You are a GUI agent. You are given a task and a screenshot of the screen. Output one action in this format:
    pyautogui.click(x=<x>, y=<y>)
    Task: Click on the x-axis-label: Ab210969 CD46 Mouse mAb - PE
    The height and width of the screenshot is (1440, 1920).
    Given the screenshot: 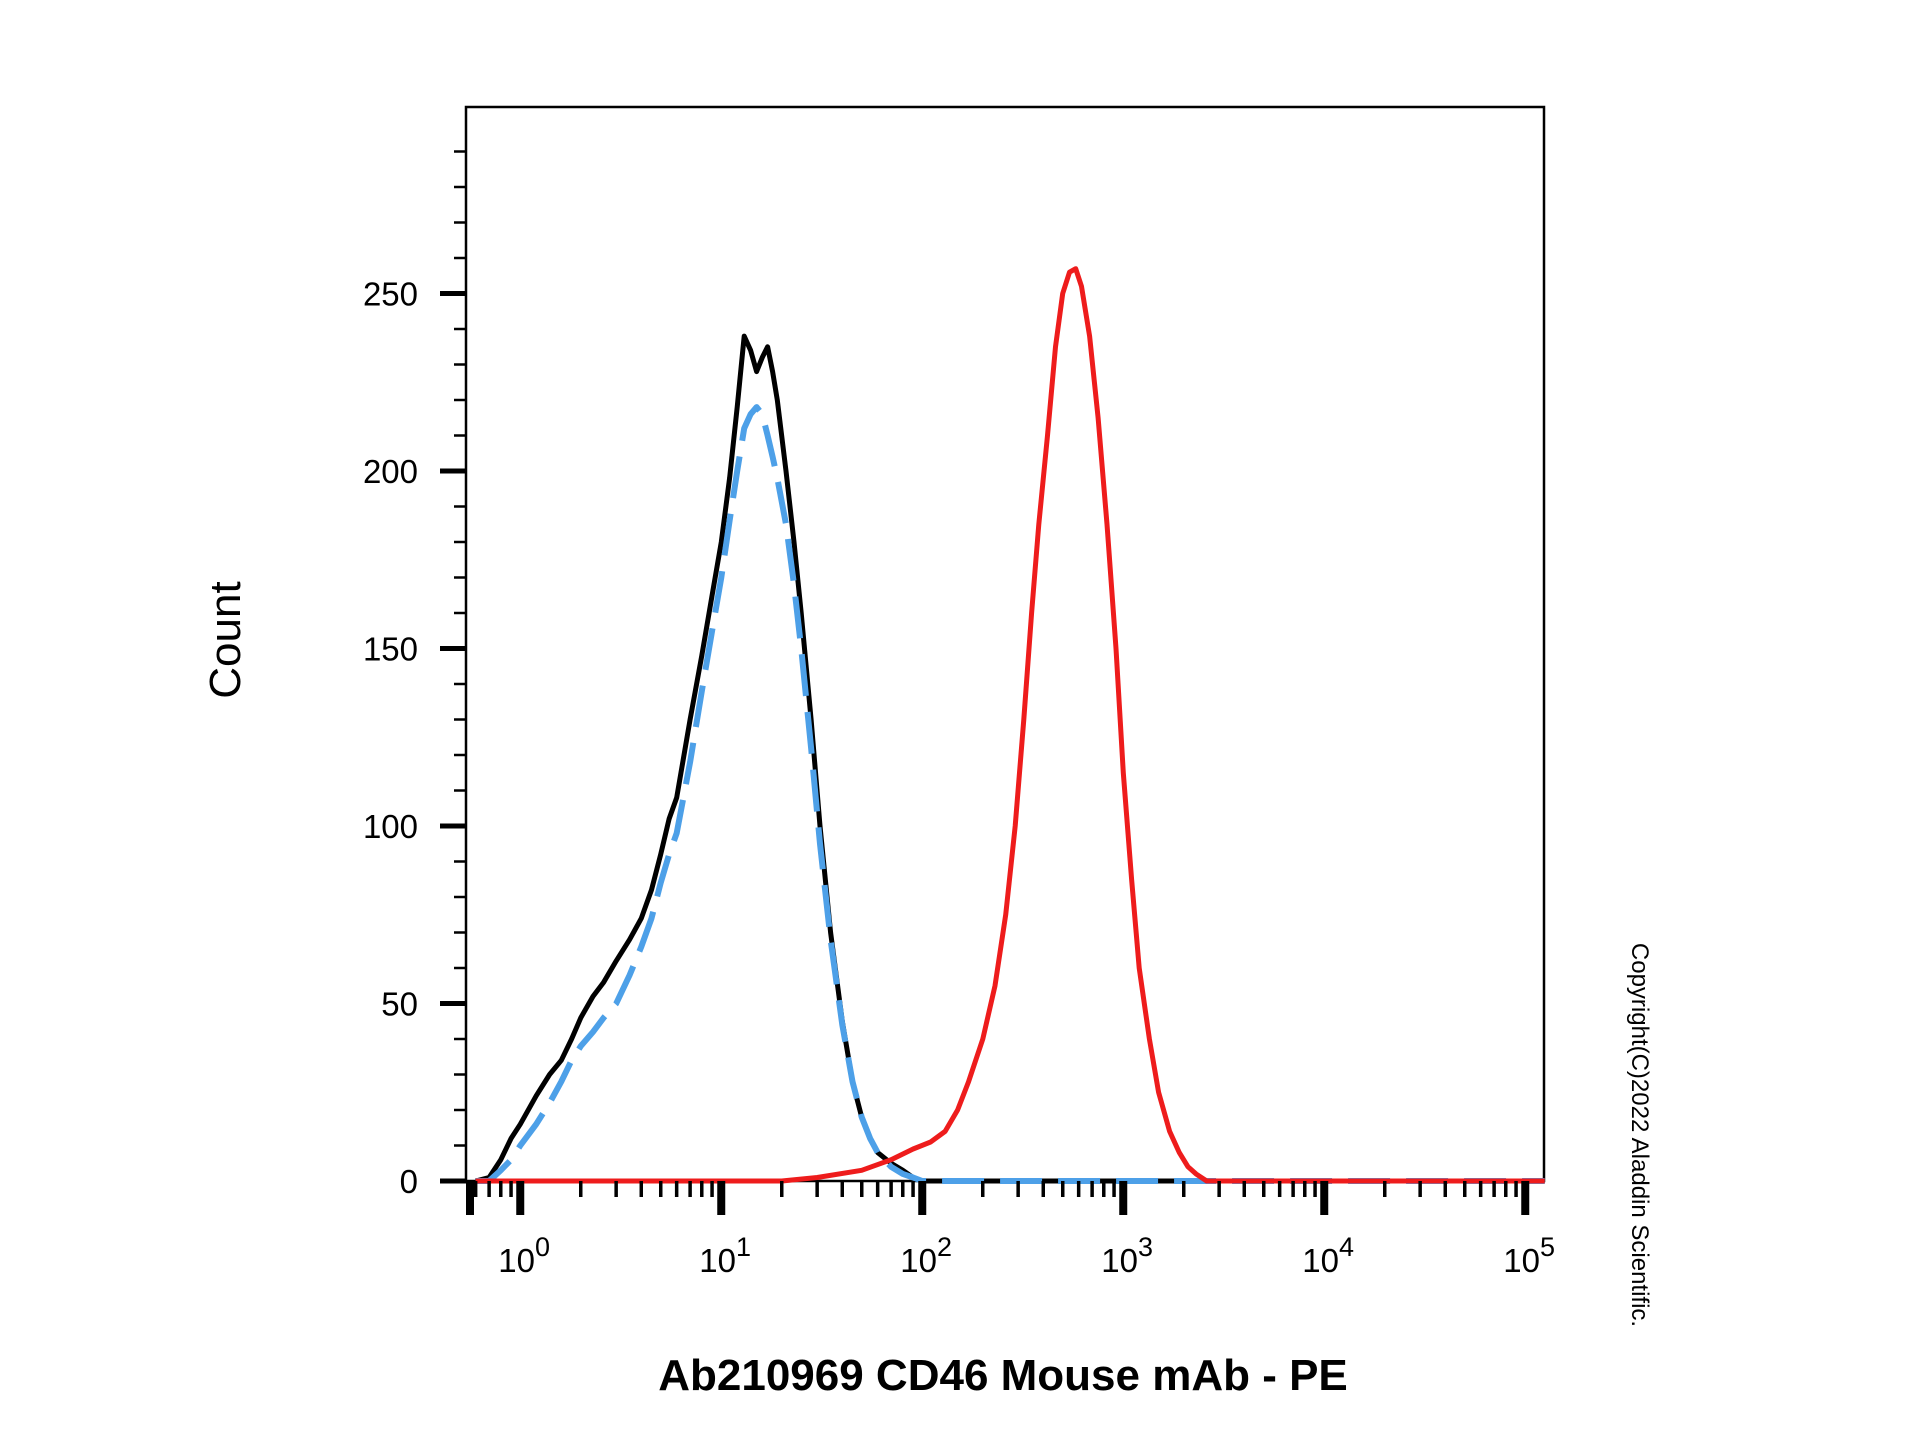 What is the action you would take?
    pyautogui.click(x=1003, y=1375)
    